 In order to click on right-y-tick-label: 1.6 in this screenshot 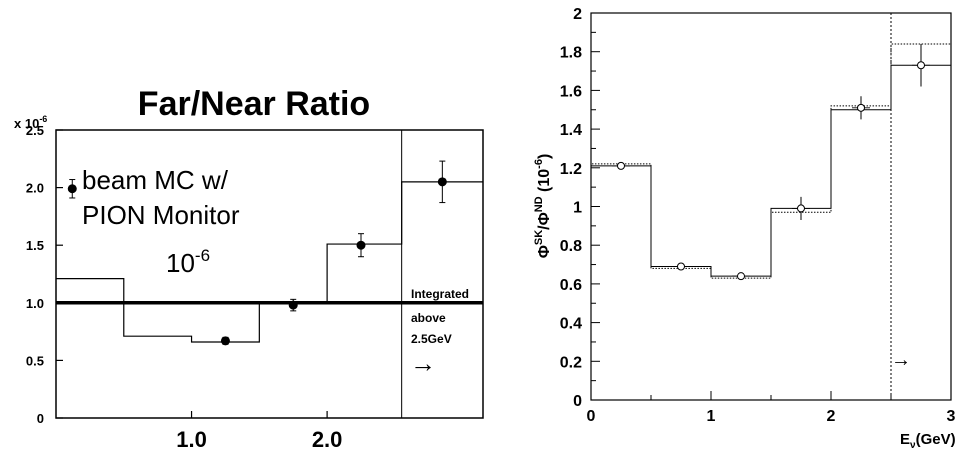, I will do `click(571, 91)`.